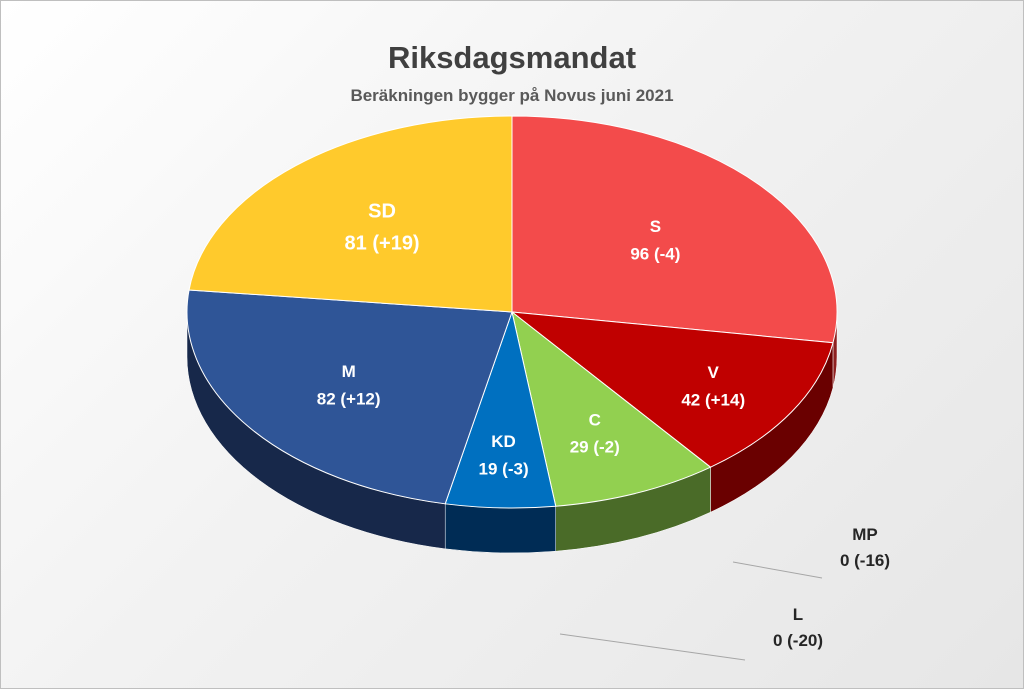 The width and height of the screenshot is (1024, 689). Describe the element at coordinates (595, 419) in the screenshot. I see `slice-name-c: C` at that location.